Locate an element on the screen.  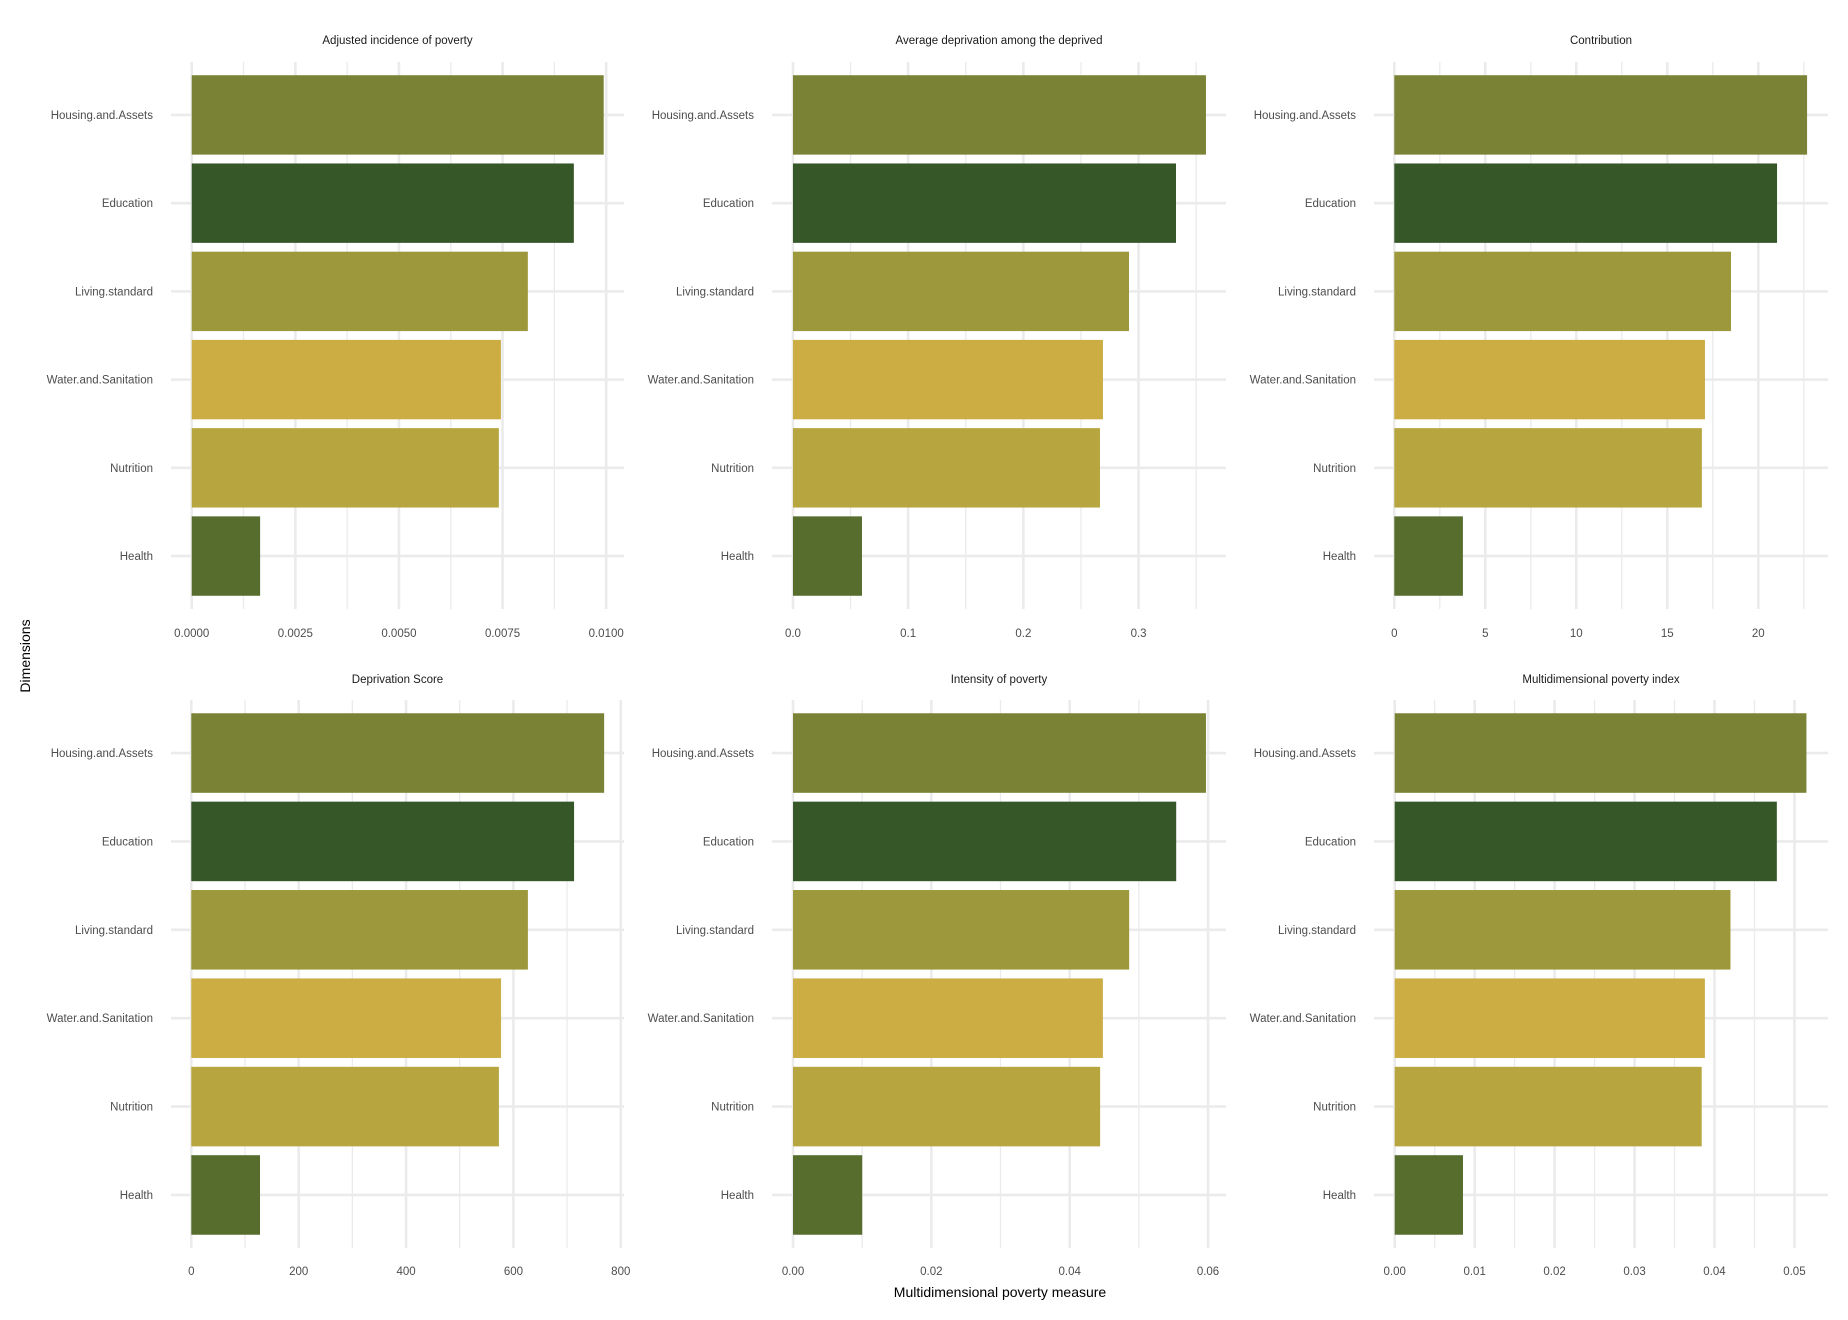
panel-title: Adjusted incidence of poverty is located at coordinates (397, 41).